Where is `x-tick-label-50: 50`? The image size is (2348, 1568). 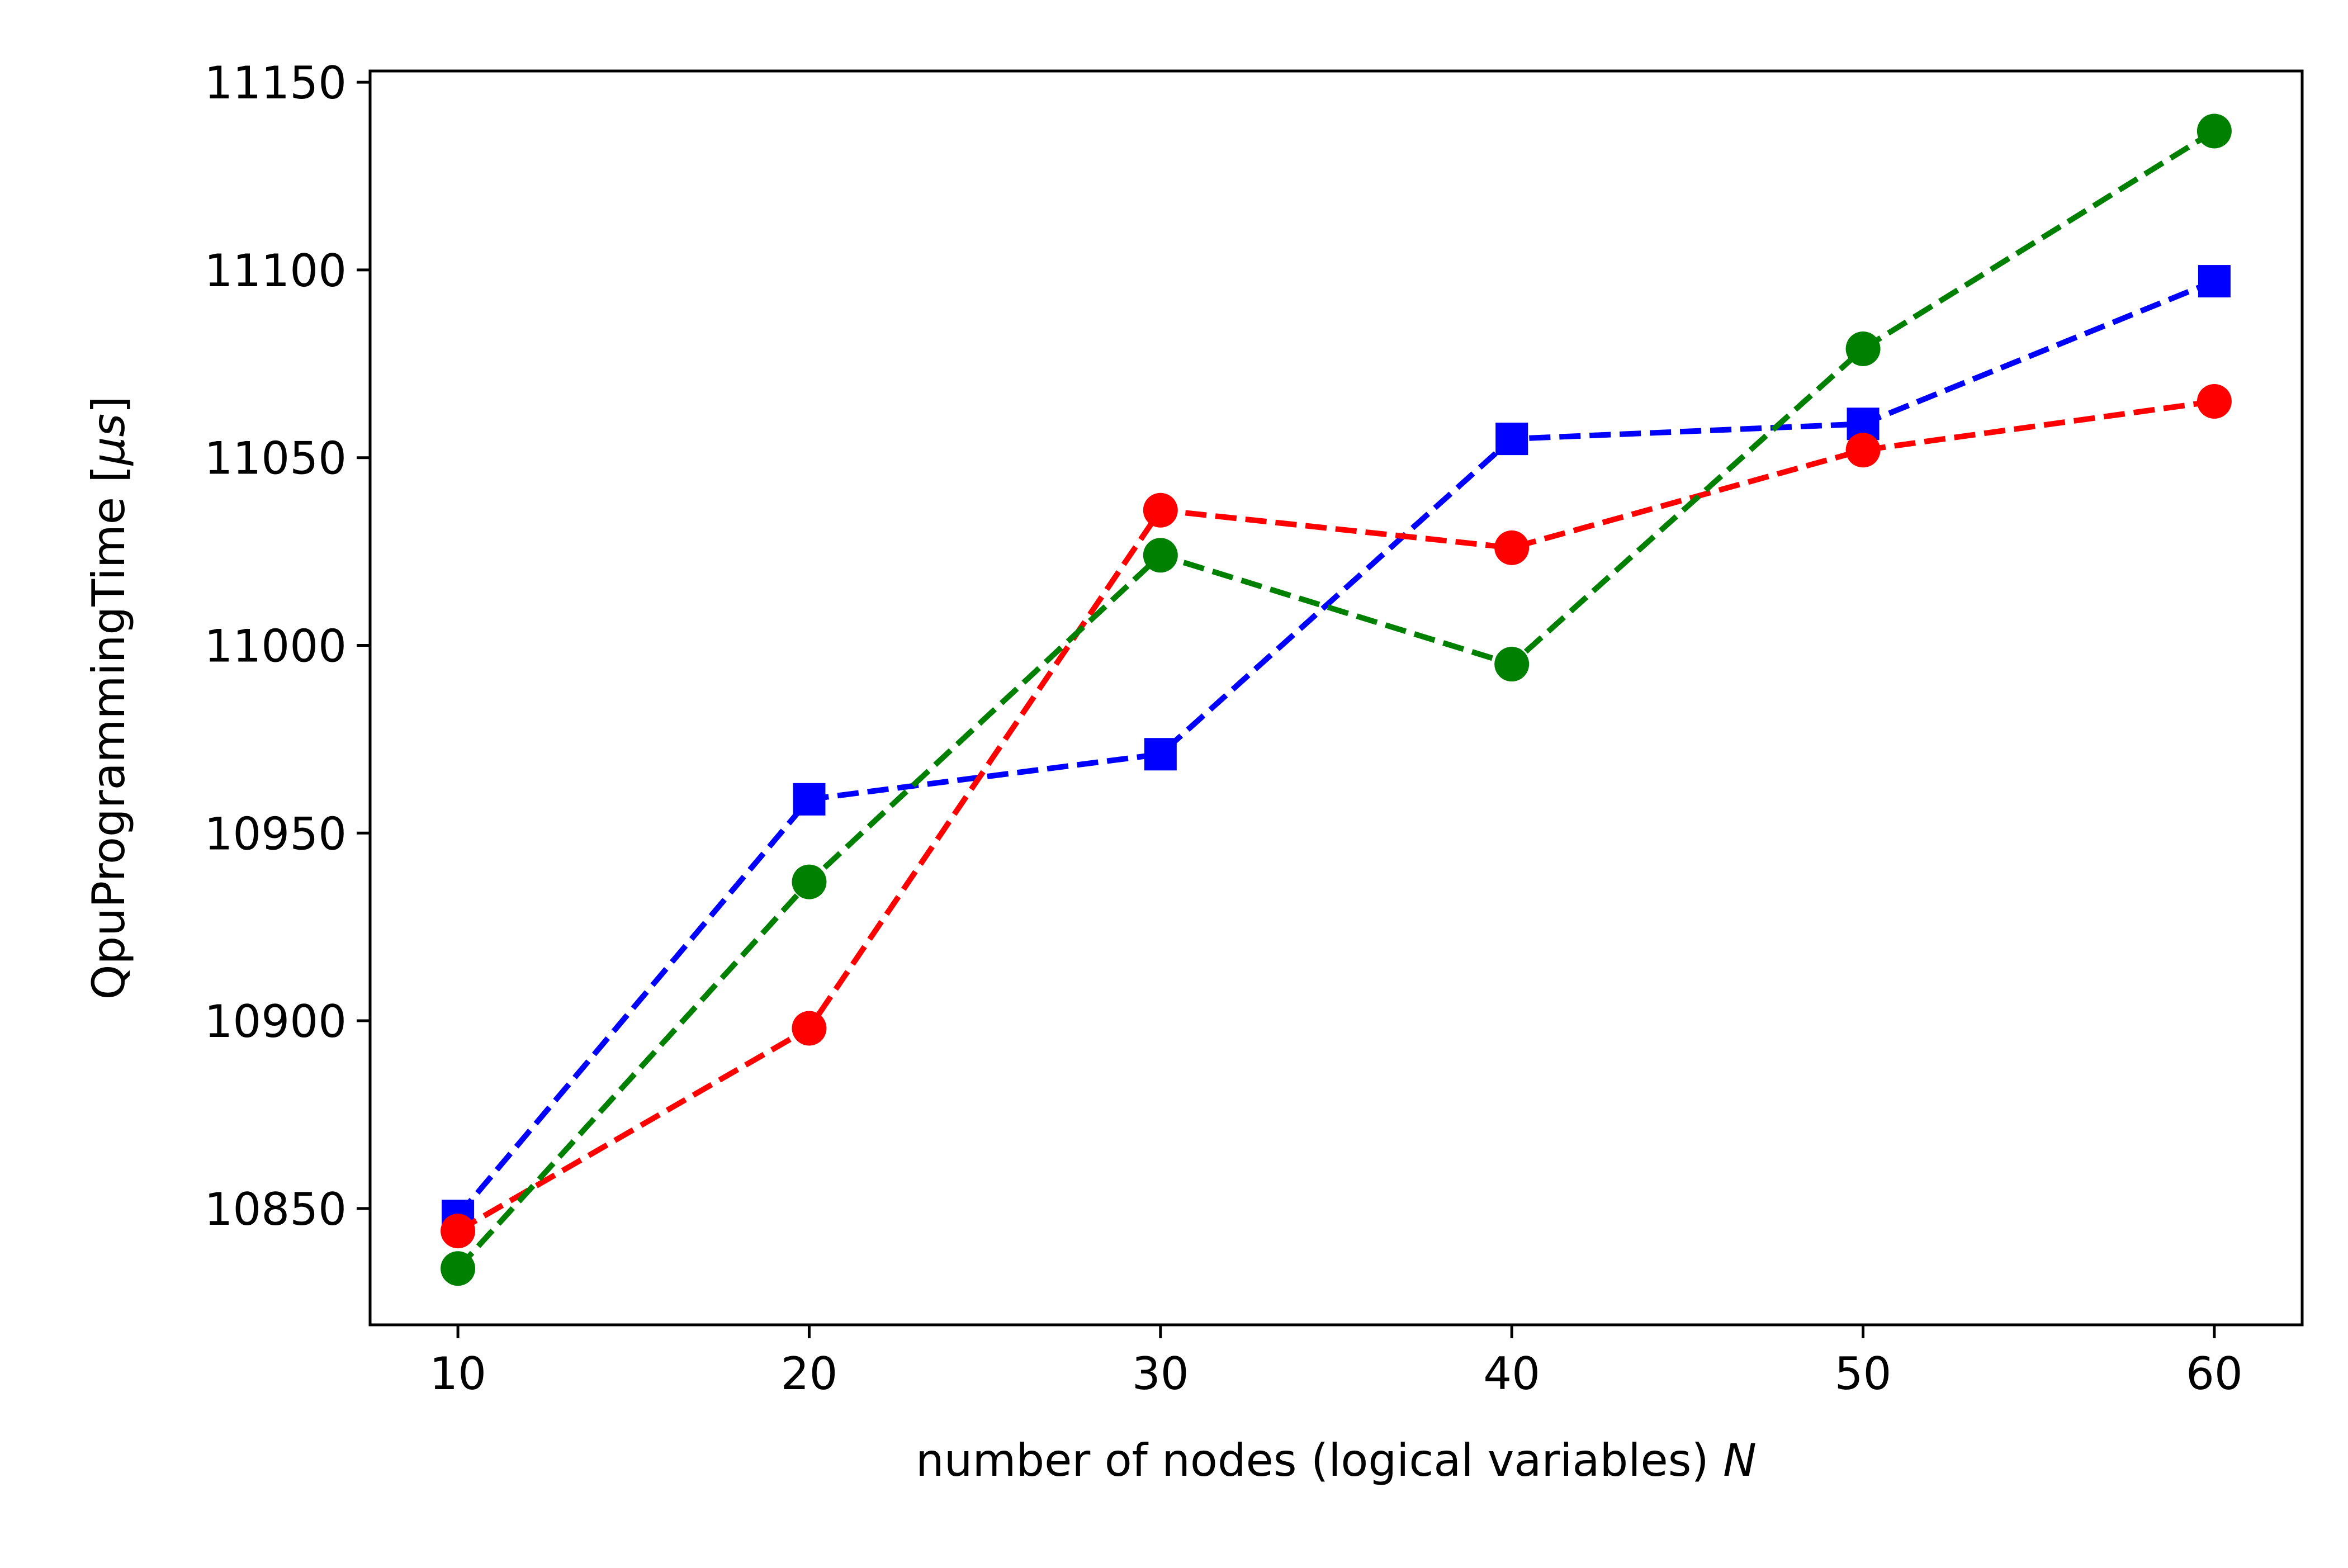
x-tick-label-50: 50 is located at coordinates (1863, 1374).